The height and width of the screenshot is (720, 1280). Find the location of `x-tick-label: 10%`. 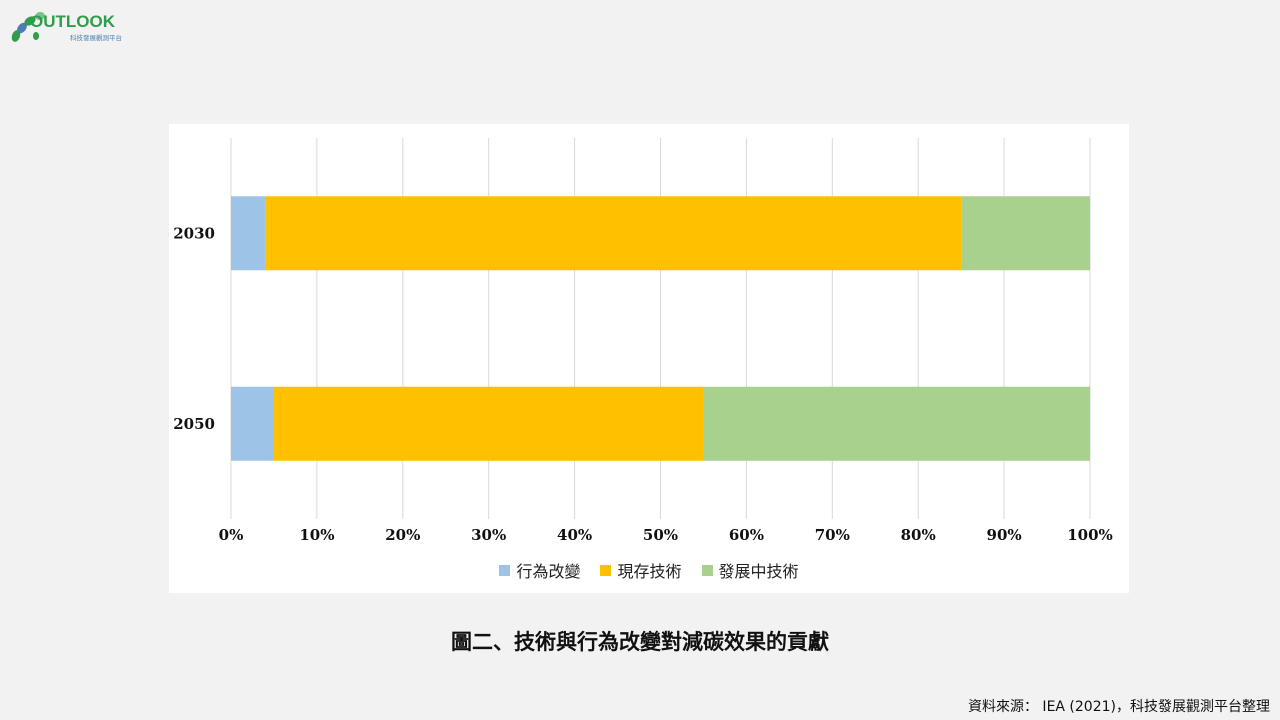

x-tick-label: 10% is located at coordinates (316, 535).